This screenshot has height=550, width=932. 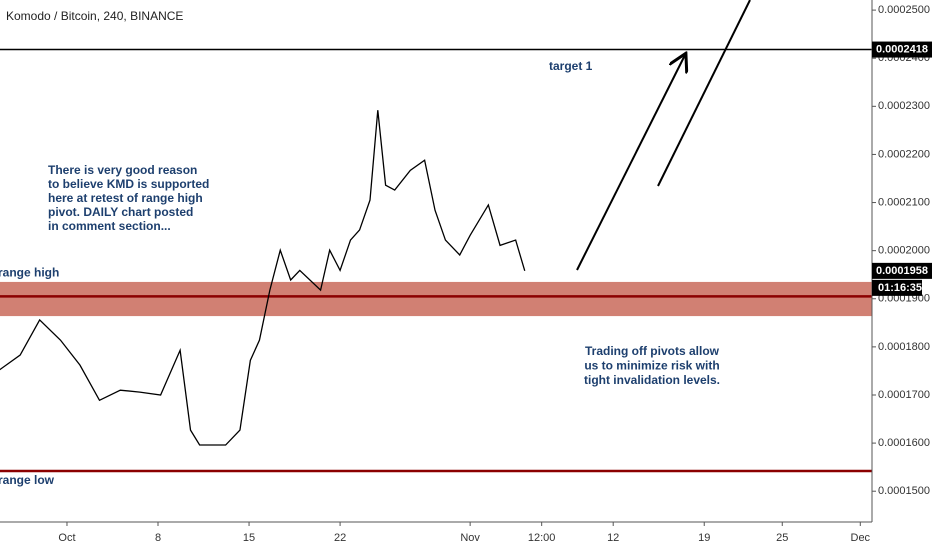 What do you see at coordinates (704, 538) in the screenshot?
I see `x-tick-label: 19` at bounding box center [704, 538].